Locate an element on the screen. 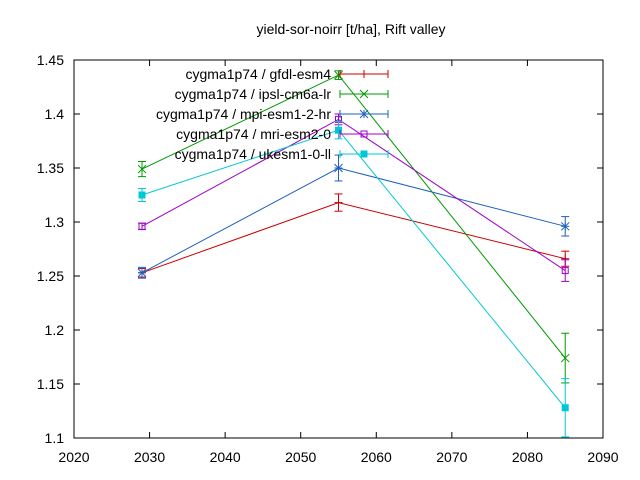 The image size is (640, 480). x-tick-label: 2070 is located at coordinates (451, 457).